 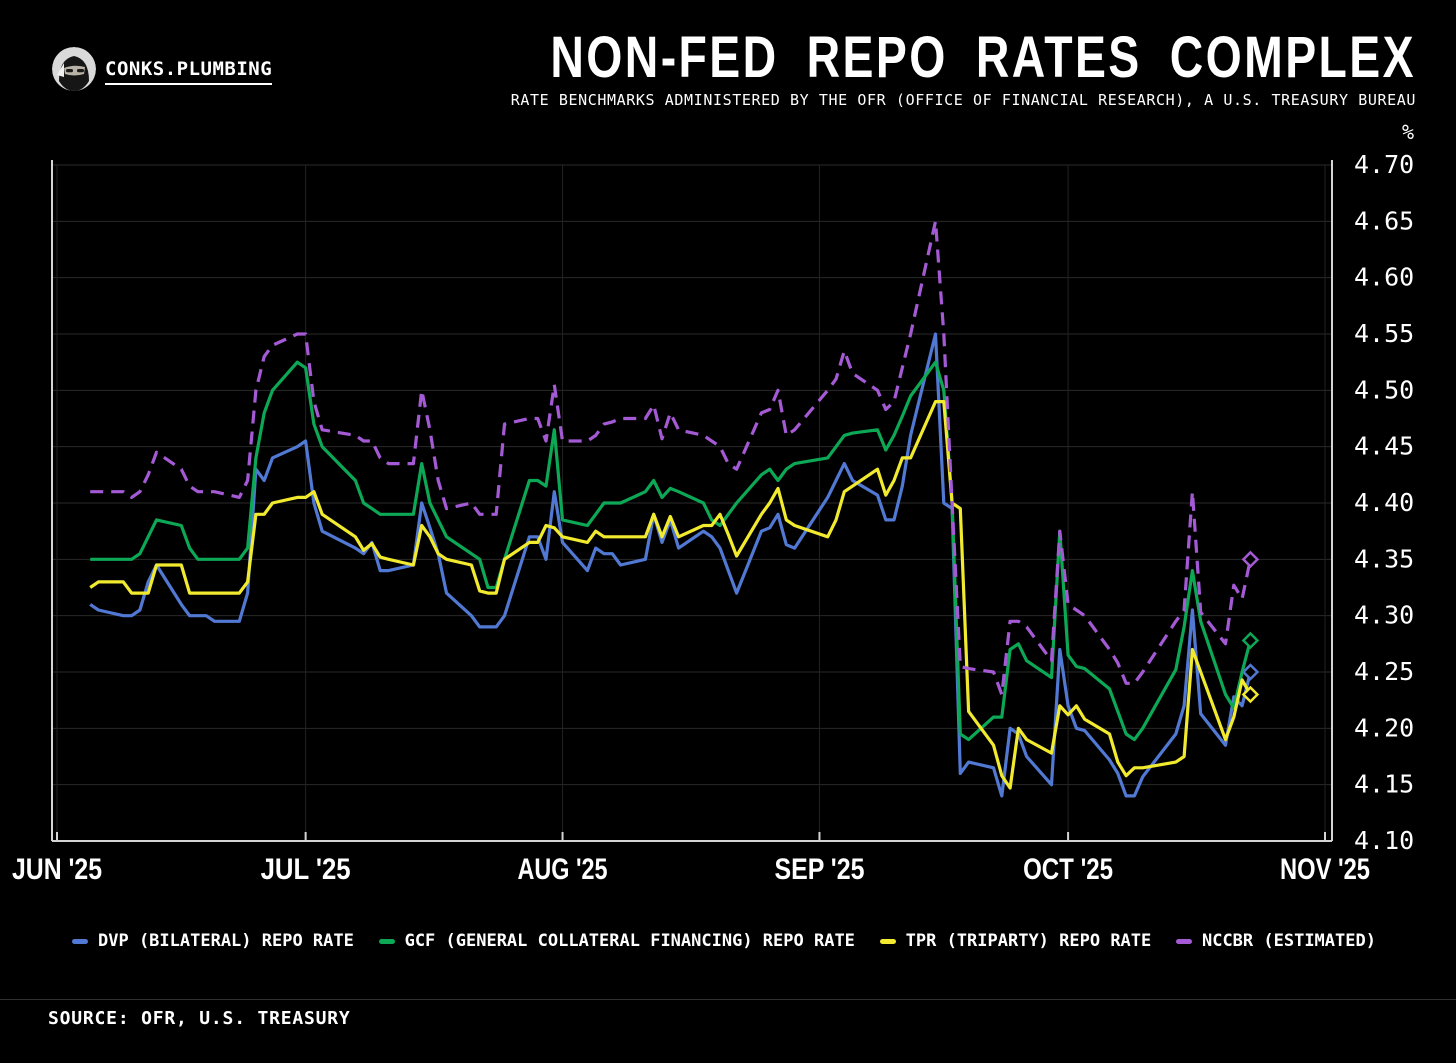 I want to click on legend-item-dvp: DVP (BILATERAL) REPO RATE, so click(x=213, y=941).